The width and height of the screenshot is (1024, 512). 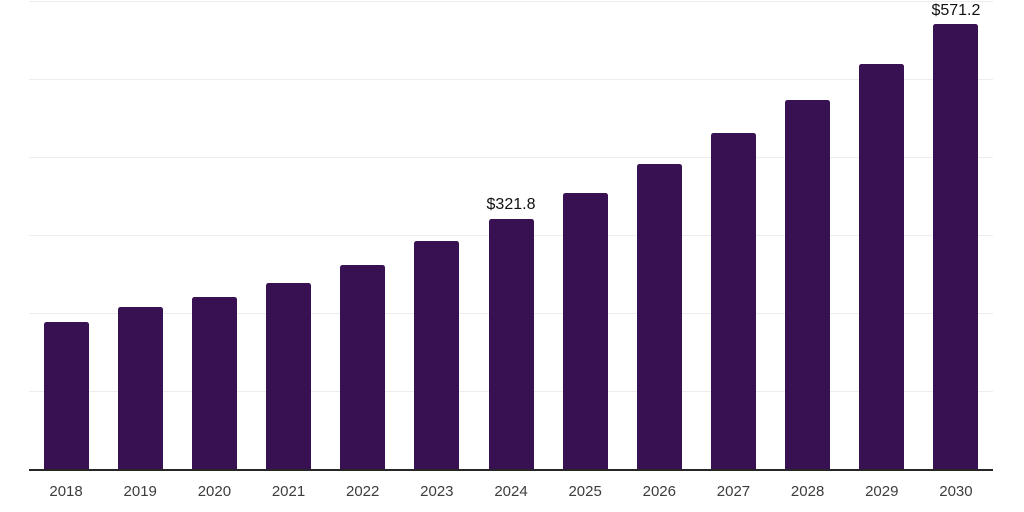 I want to click on bar-2021, so click(x=289, y=376).